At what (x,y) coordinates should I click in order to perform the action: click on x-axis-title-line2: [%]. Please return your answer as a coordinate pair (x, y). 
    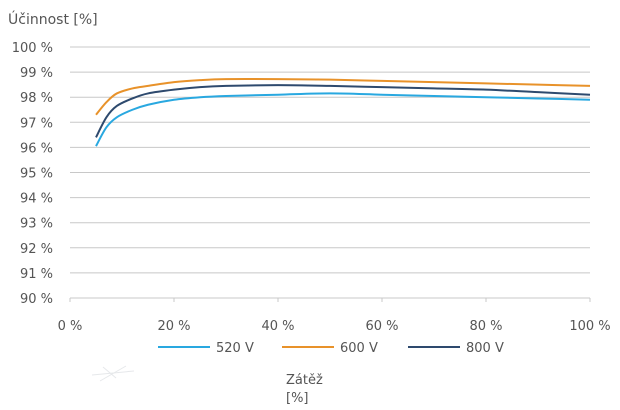
    Looking at the image, I should click on (297, 398).